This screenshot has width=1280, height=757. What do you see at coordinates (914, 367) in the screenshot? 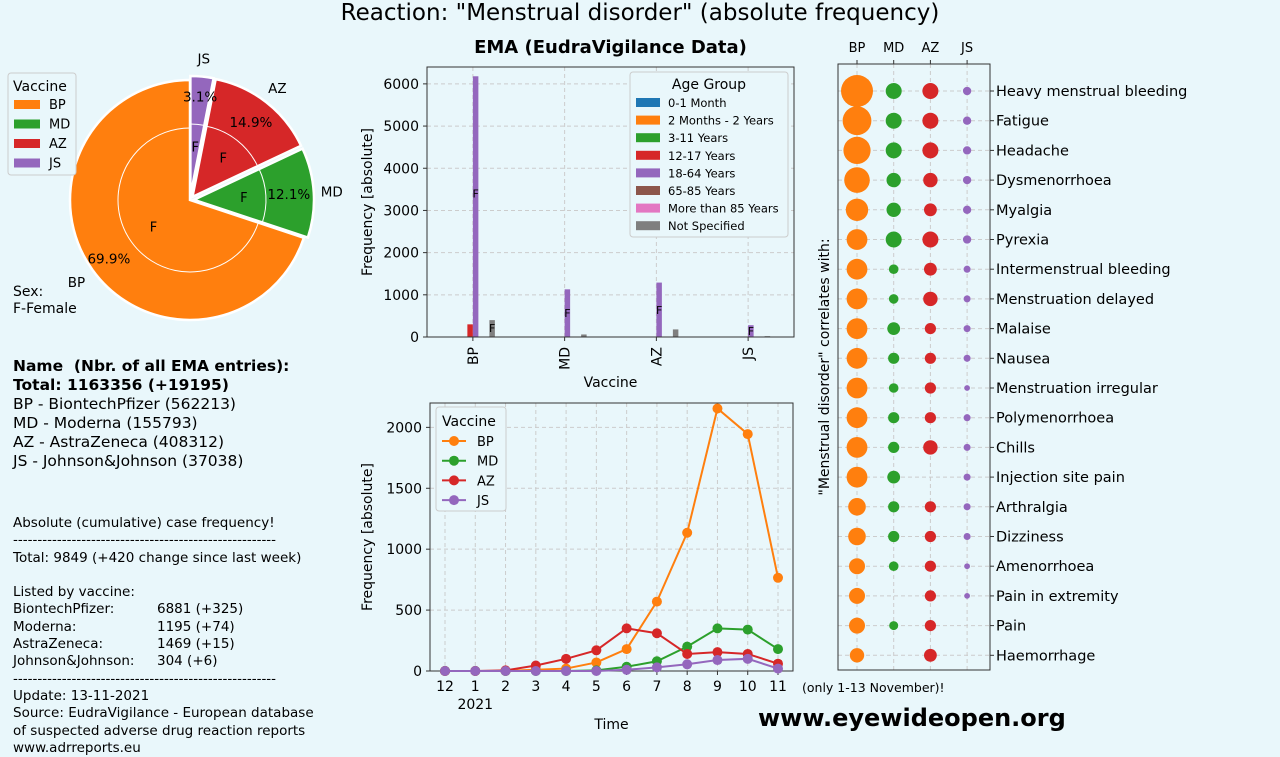
I see `scatter-axes-frame` at bounding box center [914, 367].